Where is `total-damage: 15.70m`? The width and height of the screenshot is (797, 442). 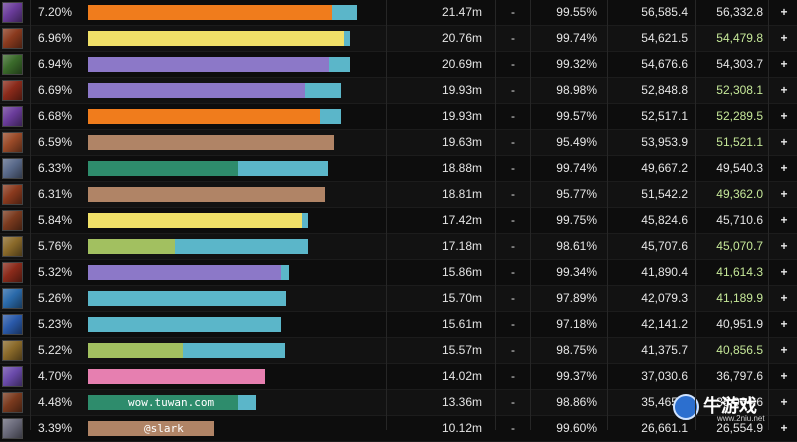
total-damage: 15.70m is located at coordinates (461, 298).